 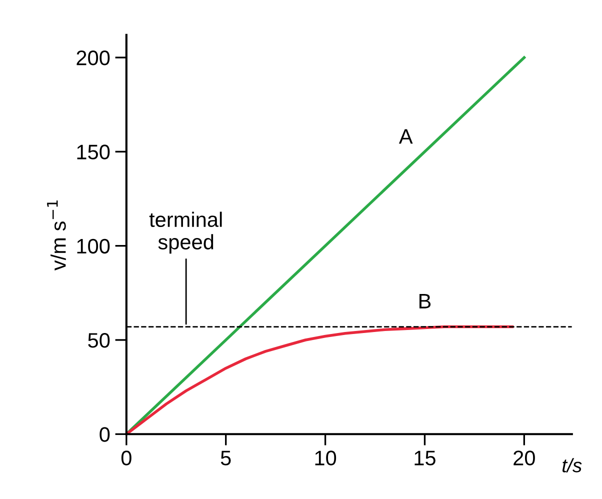 What do you see at coordinates (572, 465) in the screenshot?
I see `x-axis-title: t/s` at bounding box center [572, 465].